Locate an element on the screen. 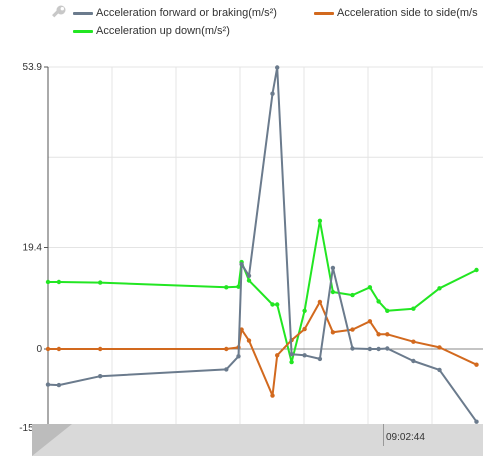 The height and width of the screenshot is (456, 483). wrench-icon is located at coordinates (59, 13).